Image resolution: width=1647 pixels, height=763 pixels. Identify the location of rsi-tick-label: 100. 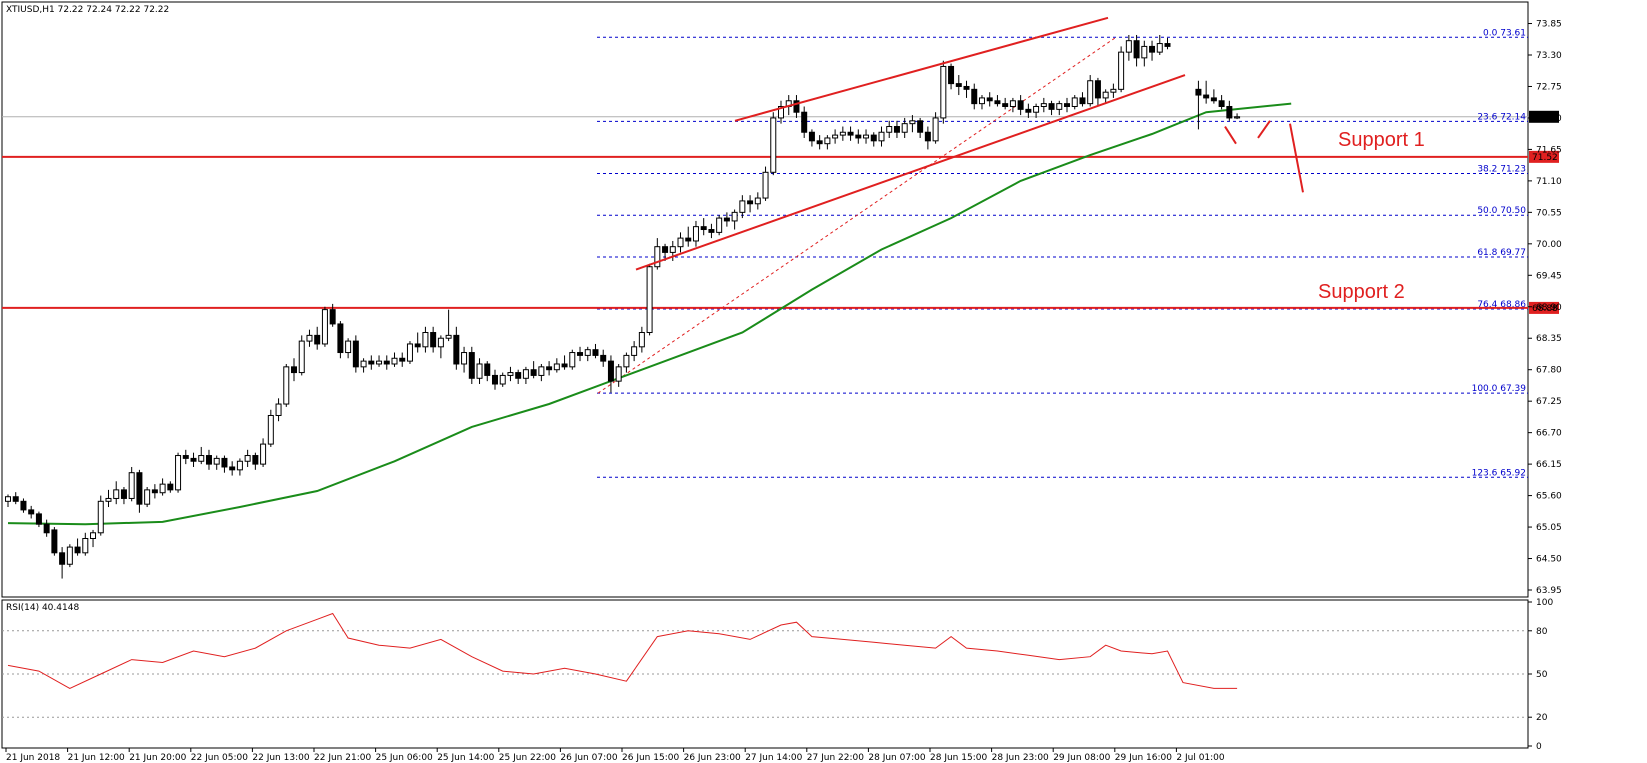
(1544, 603).